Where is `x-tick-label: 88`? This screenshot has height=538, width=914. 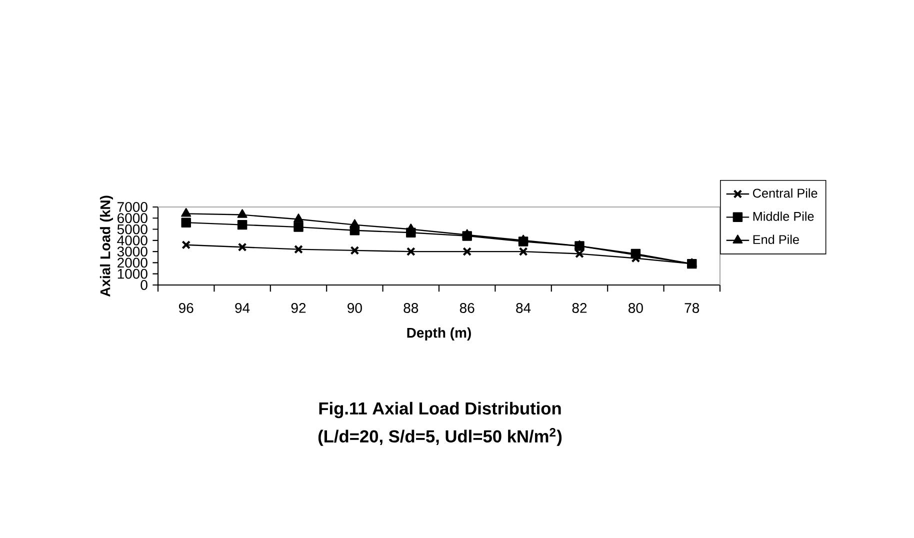
x-tick-label: 88 is located at coordinates (411, 308).